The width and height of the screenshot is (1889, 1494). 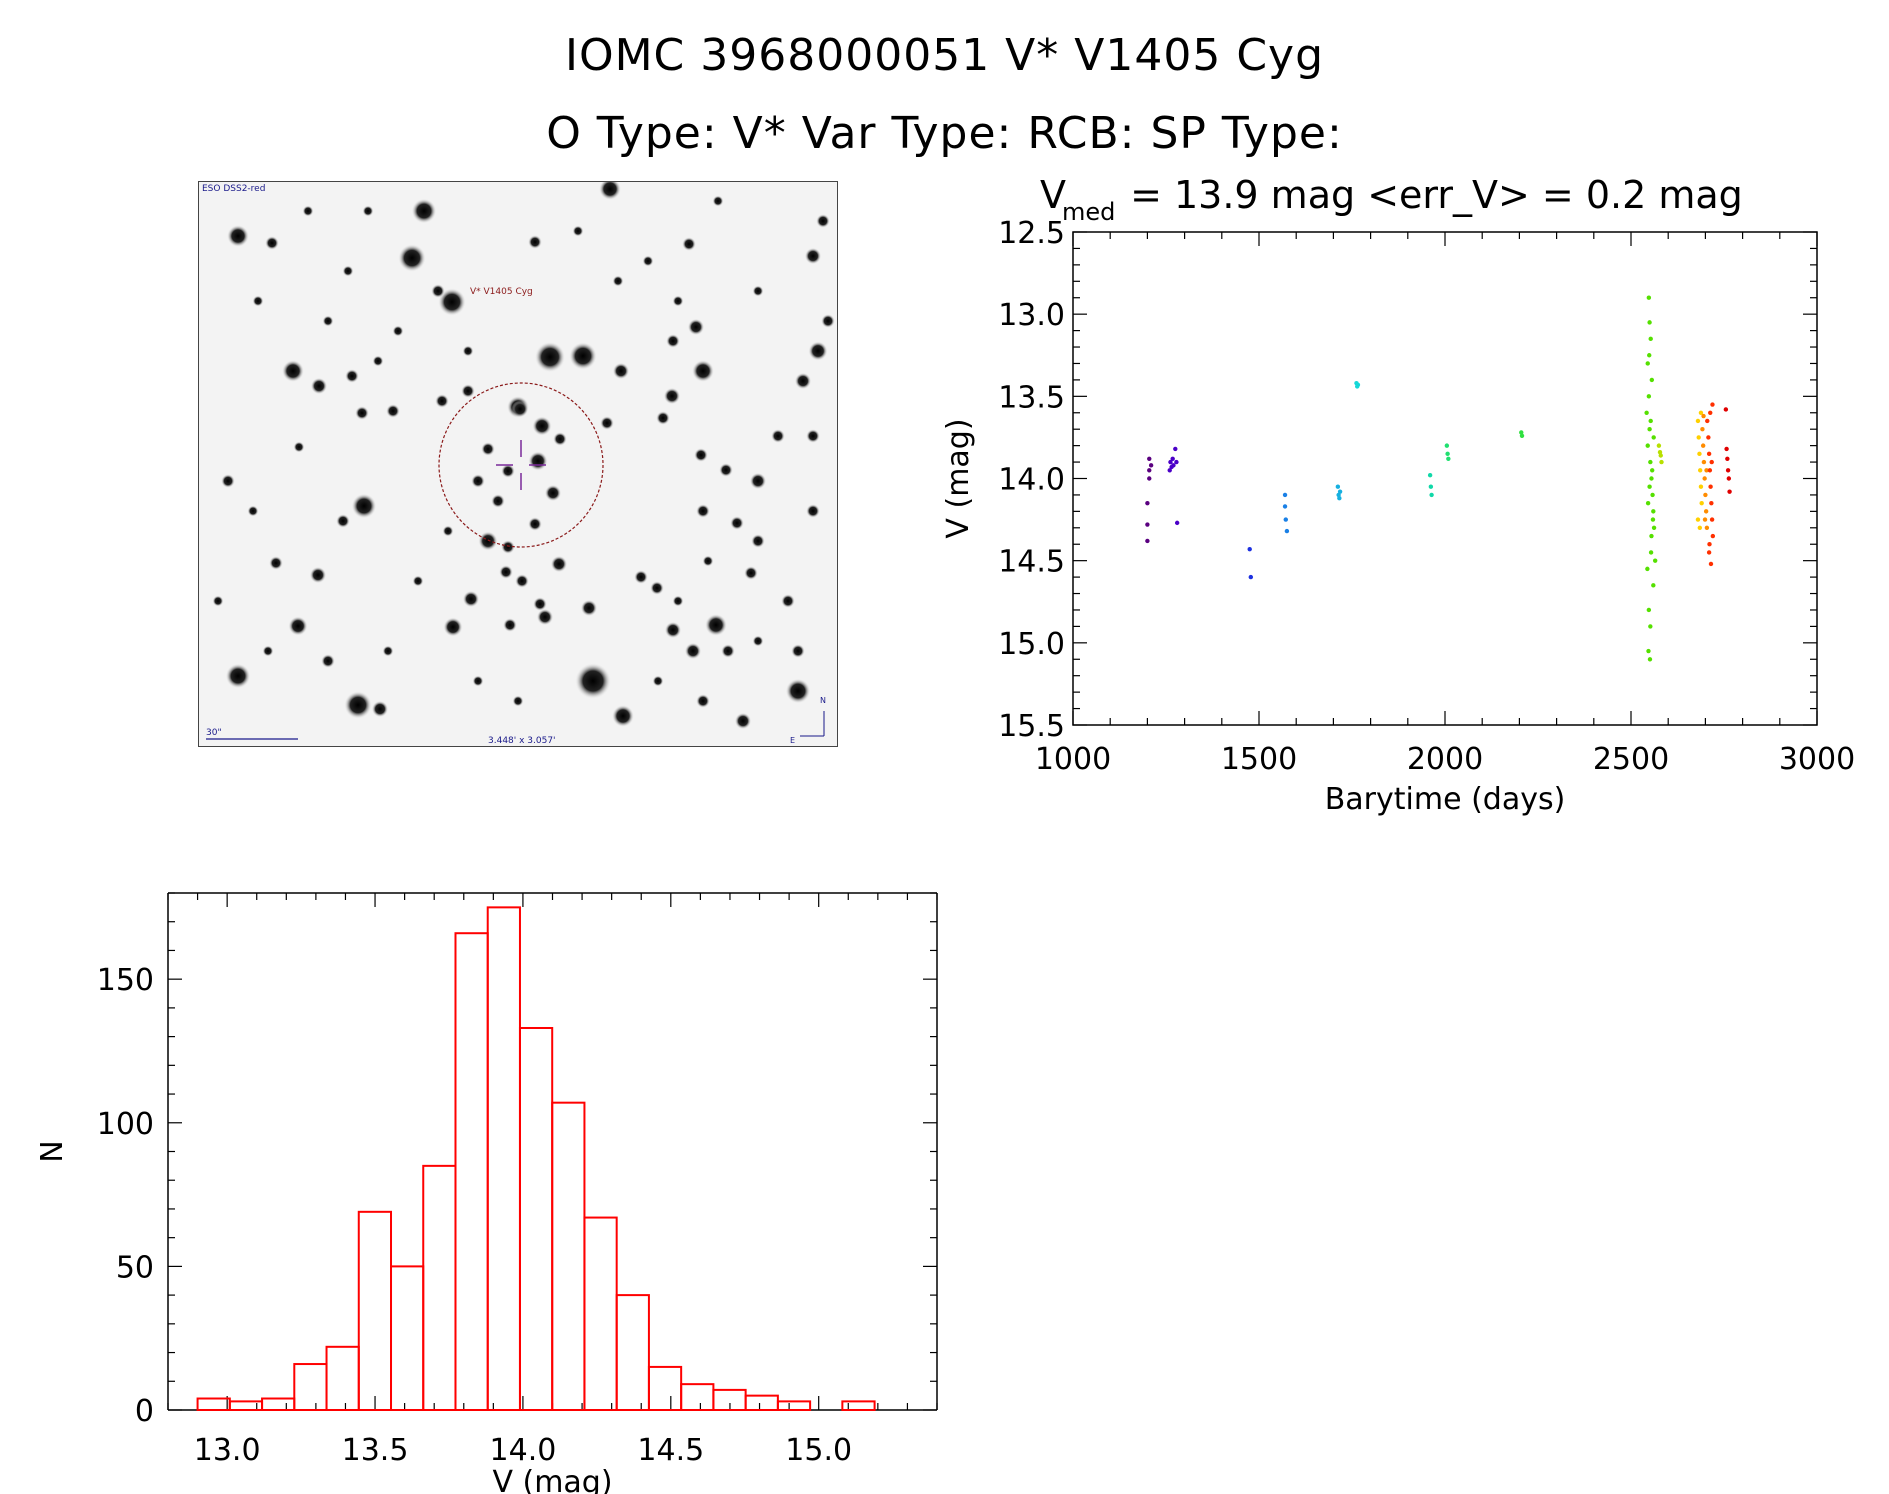 What do you see at coordinates (958, 478) in the screenshot?
I see `y-axis-label: V (mag)` at bounding box center [958, 478].